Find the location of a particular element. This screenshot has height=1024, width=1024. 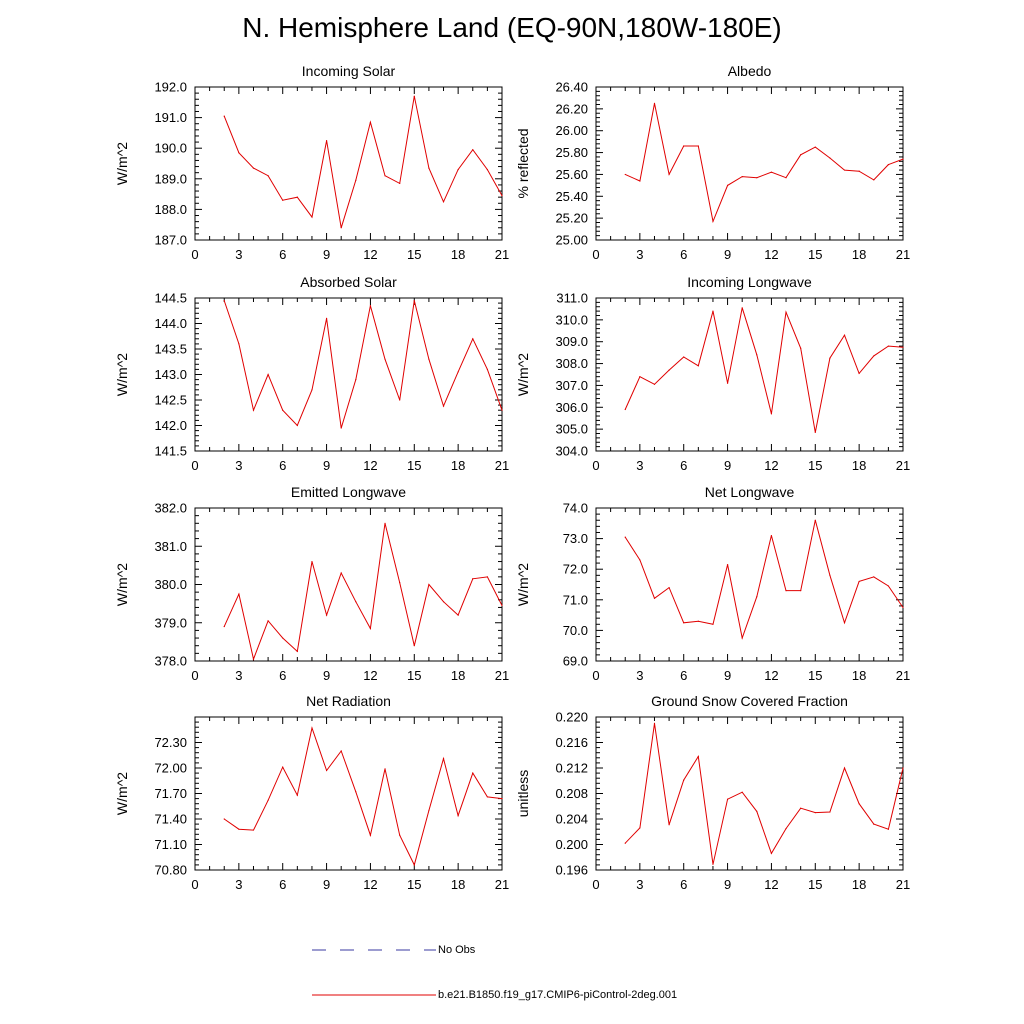

chart-title: Incoming Longwave is located at coordinates (749, 282).